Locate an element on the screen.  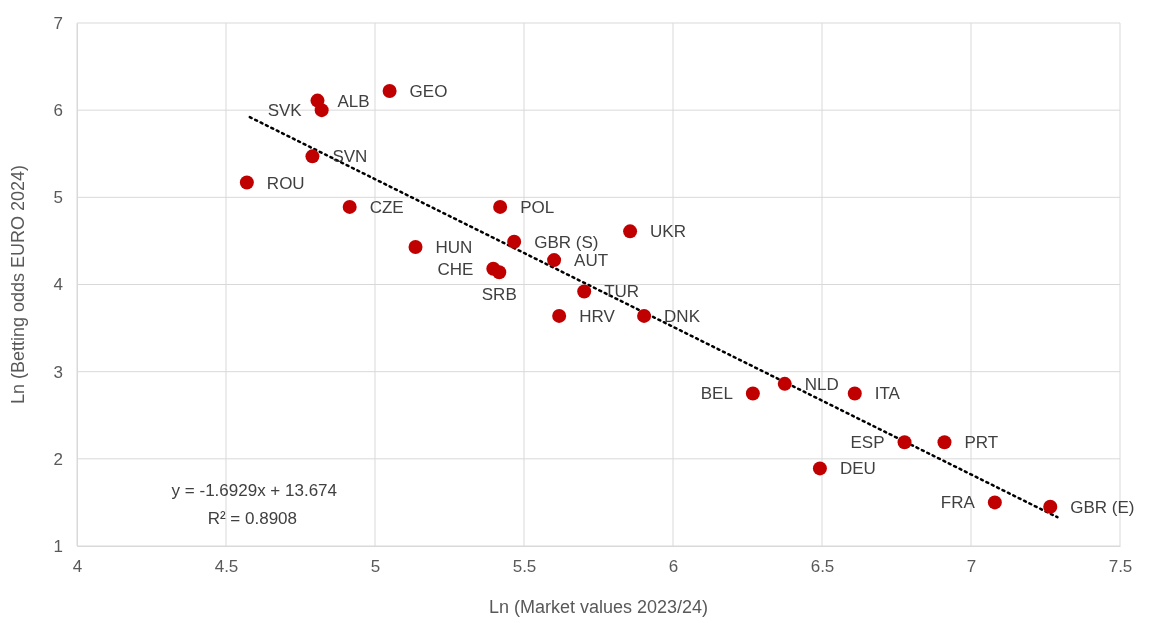
annotation: GBR (S) is located at coordinates (566, 242).